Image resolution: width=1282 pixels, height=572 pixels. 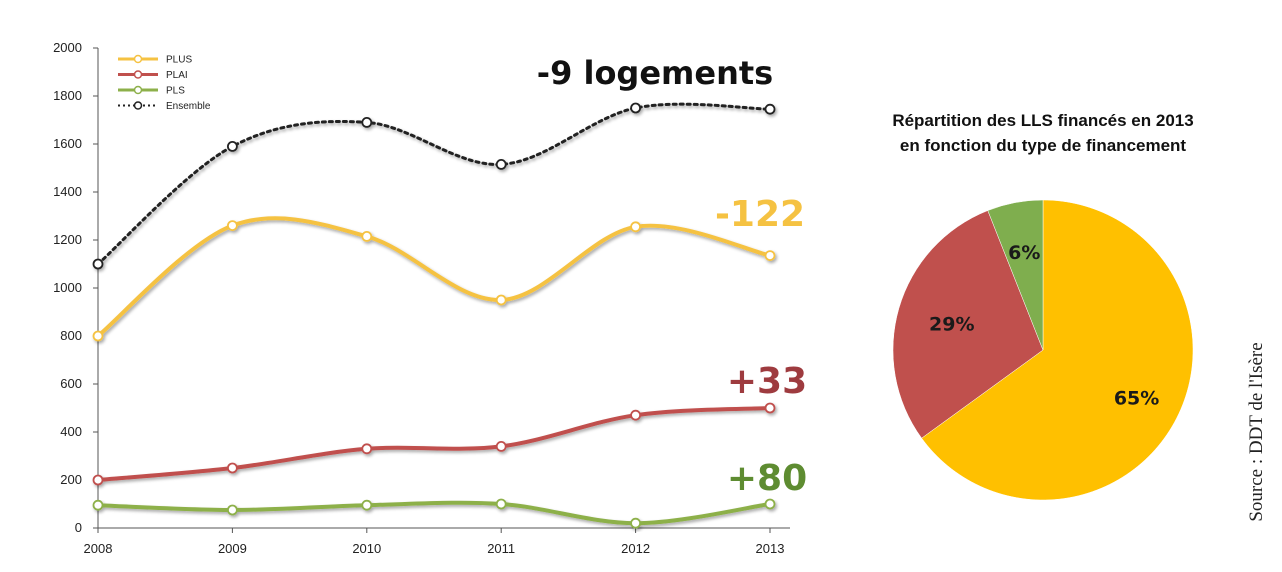 I want to click on series-line-plus, so click(x=434, y=277).